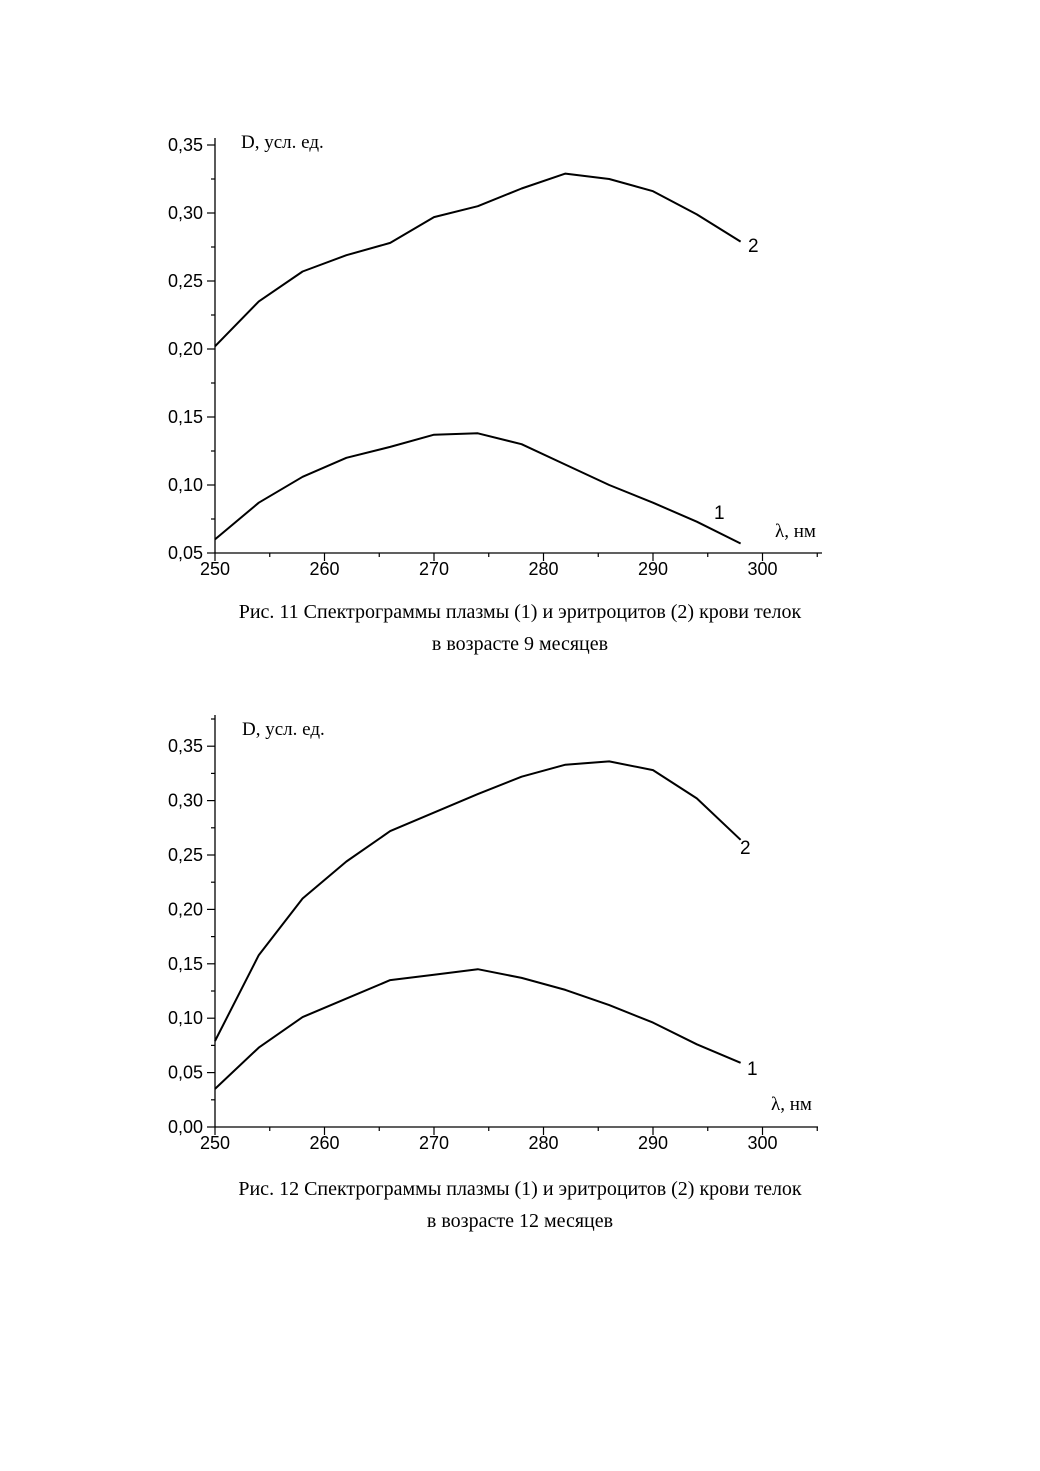 The width and height of the screenshot is (1040, 1471). Describe the element at coordinates (520, 1221) in the screenshot. I see `figure-12-caption-line-2: в возрасте 12 месяцев` at that location.